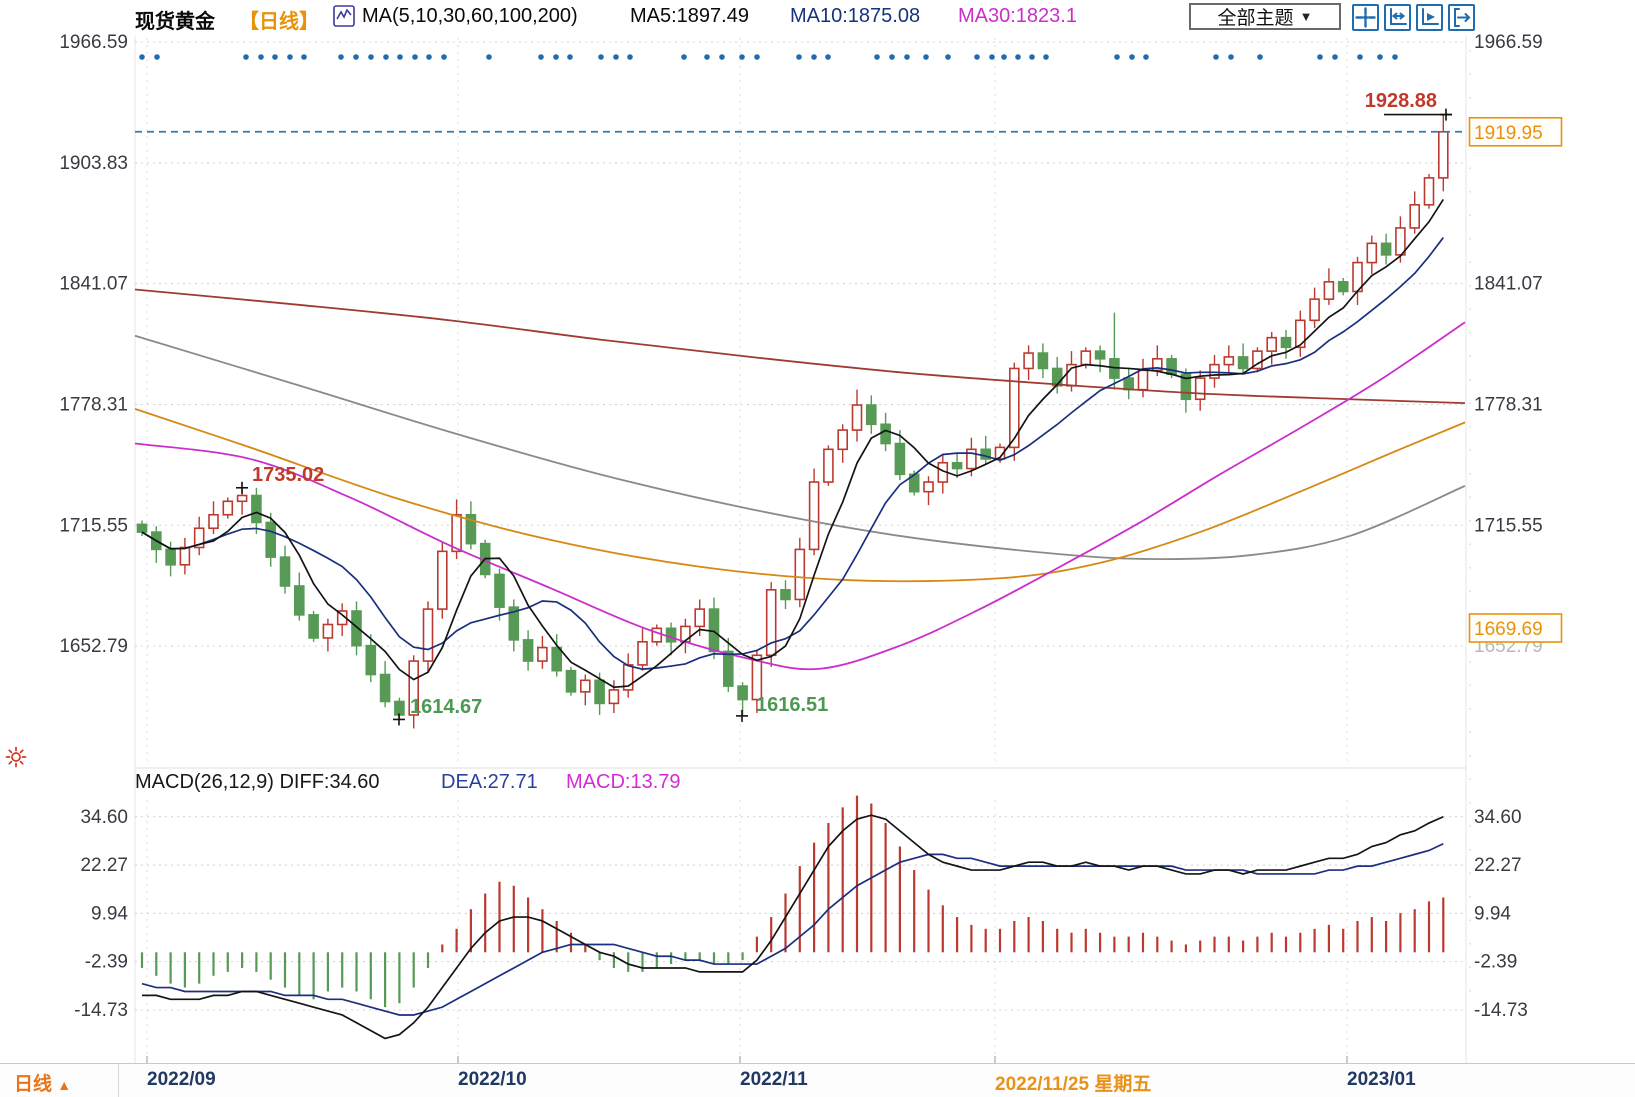 This screenshot has width=1635, height=1097. What do you see at coordinates (470, 16) in the screenshot?
I see `ma-settings-label: MA(5,10,30,60,100,200)` at bounding box center [470, 16].